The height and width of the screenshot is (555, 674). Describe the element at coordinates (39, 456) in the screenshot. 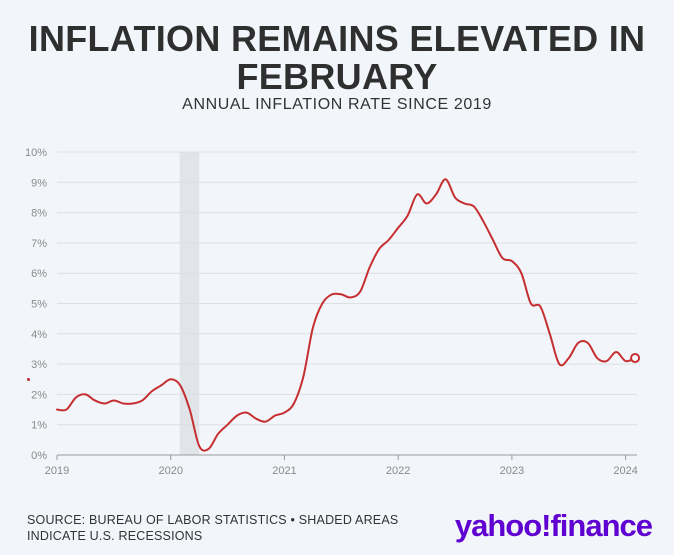

I see `y-tick-label: 0%` at that location.